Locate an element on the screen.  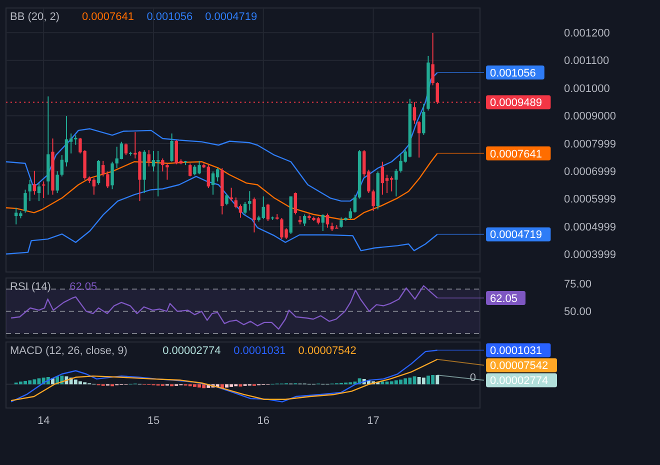
x-tick-label: 14 is located at coordinates (43, 421).